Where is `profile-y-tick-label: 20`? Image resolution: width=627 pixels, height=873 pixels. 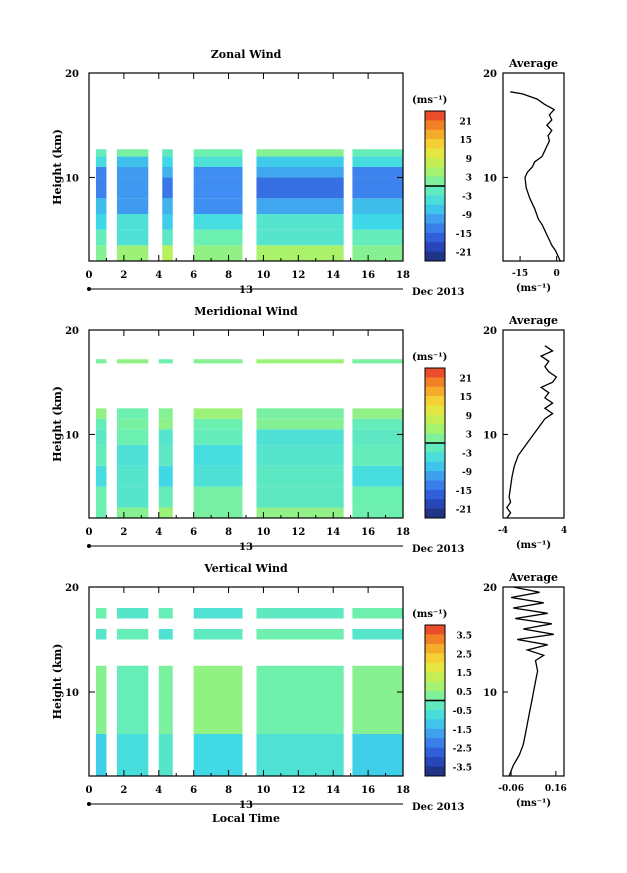
profile-y-tick-label: 20 is located at coordinates (490, 588).